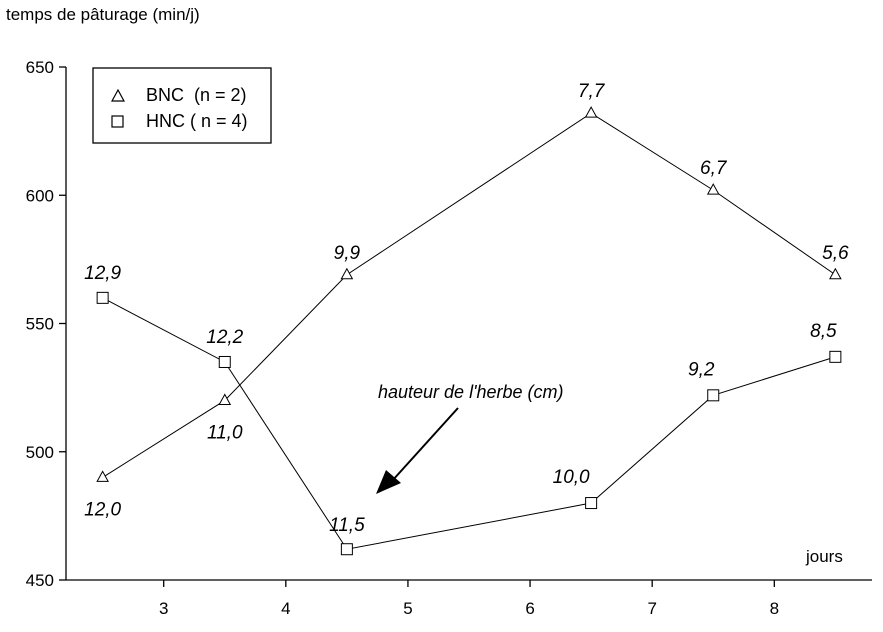 The width and height of the screenshot is (883, 632). What do you see at coordinates (425, 444) in the screenshot?
I see `annotation-arrow-shaft` at bounding box center [425, 444].